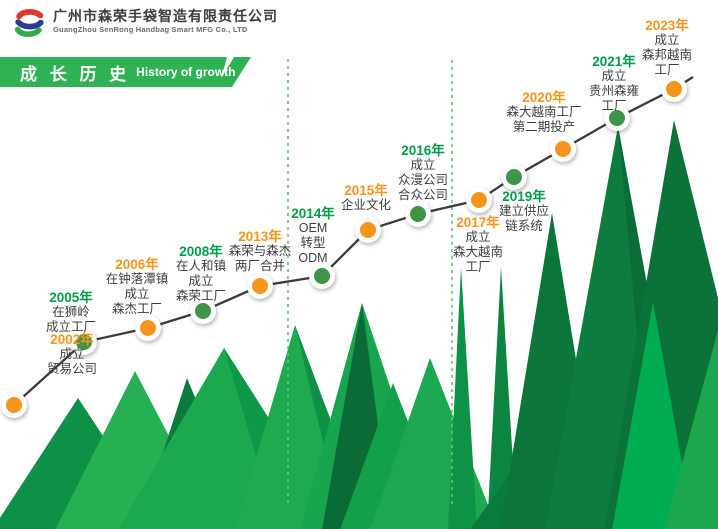 The height and width of the screenshot is (529, 718). What do you see at coordinates (544, 127) in the screenshot?
I see `milestone-text-line: 第二期投产` at bounding box center [544, 127].